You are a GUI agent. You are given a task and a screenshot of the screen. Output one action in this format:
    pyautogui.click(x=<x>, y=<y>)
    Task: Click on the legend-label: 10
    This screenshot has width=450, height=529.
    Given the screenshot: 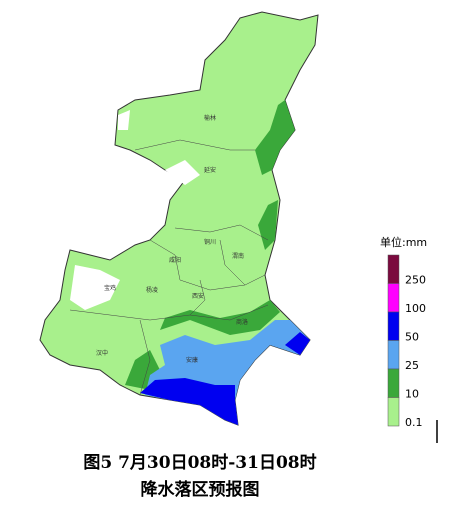 What is the action you would take?
    pyautogui.click(x=412, y=394)
    